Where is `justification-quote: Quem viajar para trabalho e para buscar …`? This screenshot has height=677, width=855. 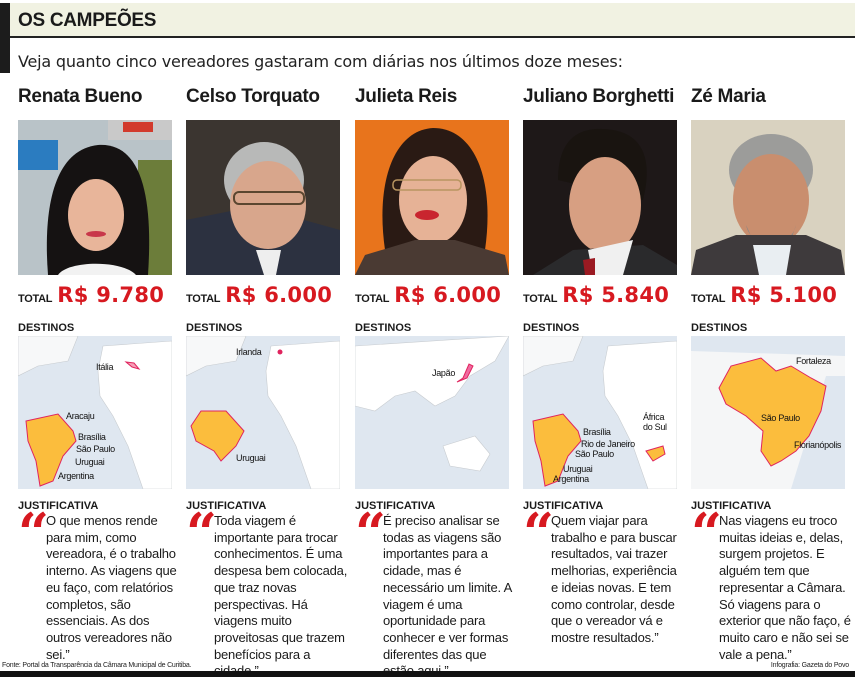 justification-quote: Quem viajar para trabalho e para buscar … is located at coordinates (614, 579).